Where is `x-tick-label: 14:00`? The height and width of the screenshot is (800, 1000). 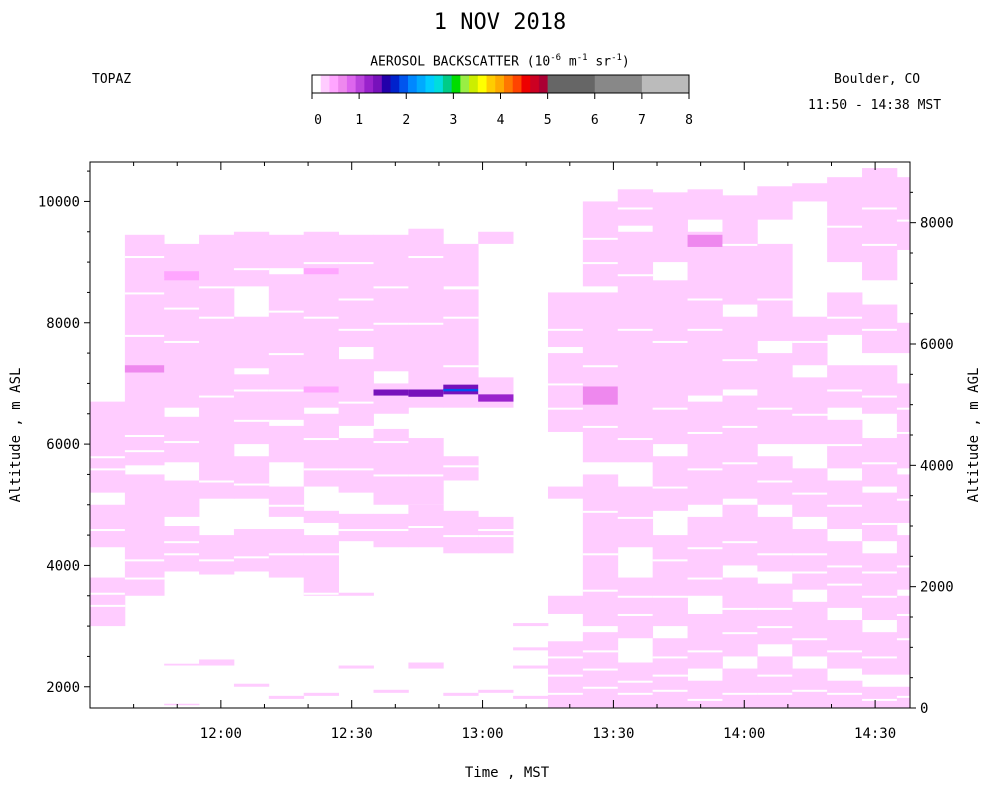
x-tick-label: 14:00 is located at coordinates (744, 734).